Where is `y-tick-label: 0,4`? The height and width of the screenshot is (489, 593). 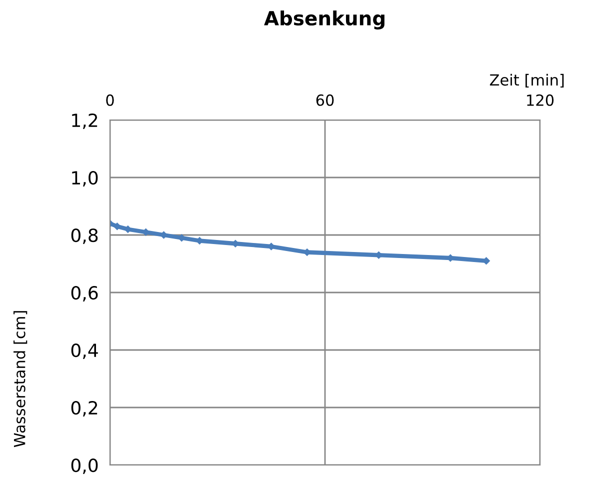 y-tick-label: 0,4 is located at coordinates (84, 351).